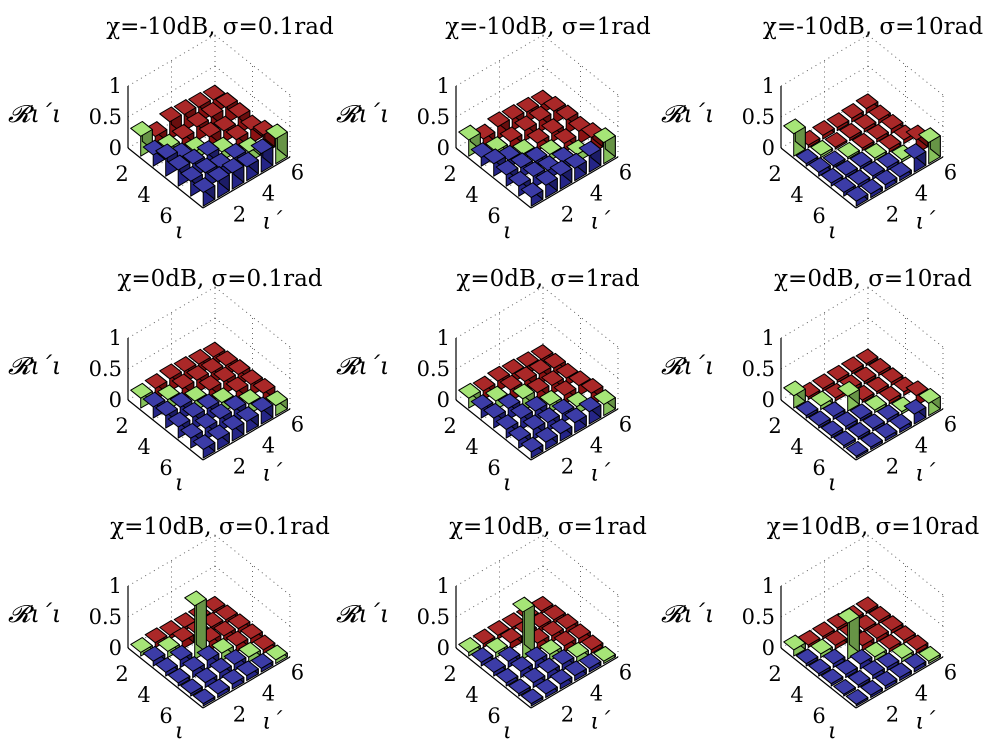 This screenshot has width=989, height=753. What do you see at coordinates (165, 678) in the screenshot?
I see `x-axis` at bounding box center [165, 678].